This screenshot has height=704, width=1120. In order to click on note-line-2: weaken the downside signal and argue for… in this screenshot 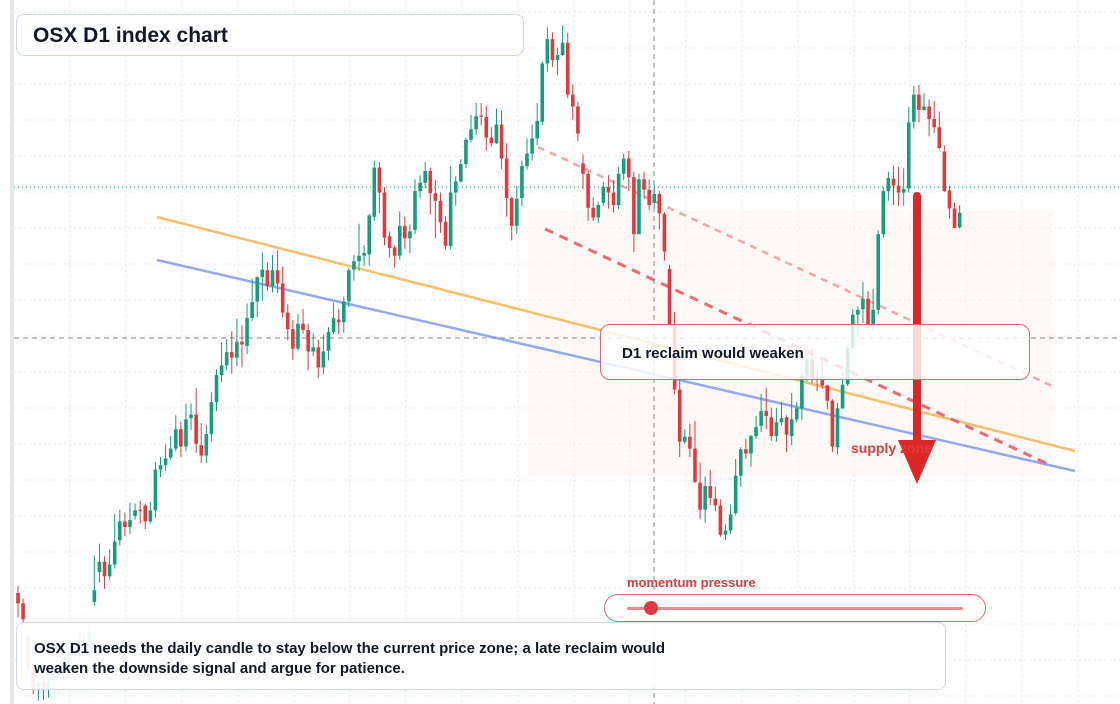, I will do `click(219, 668)`.